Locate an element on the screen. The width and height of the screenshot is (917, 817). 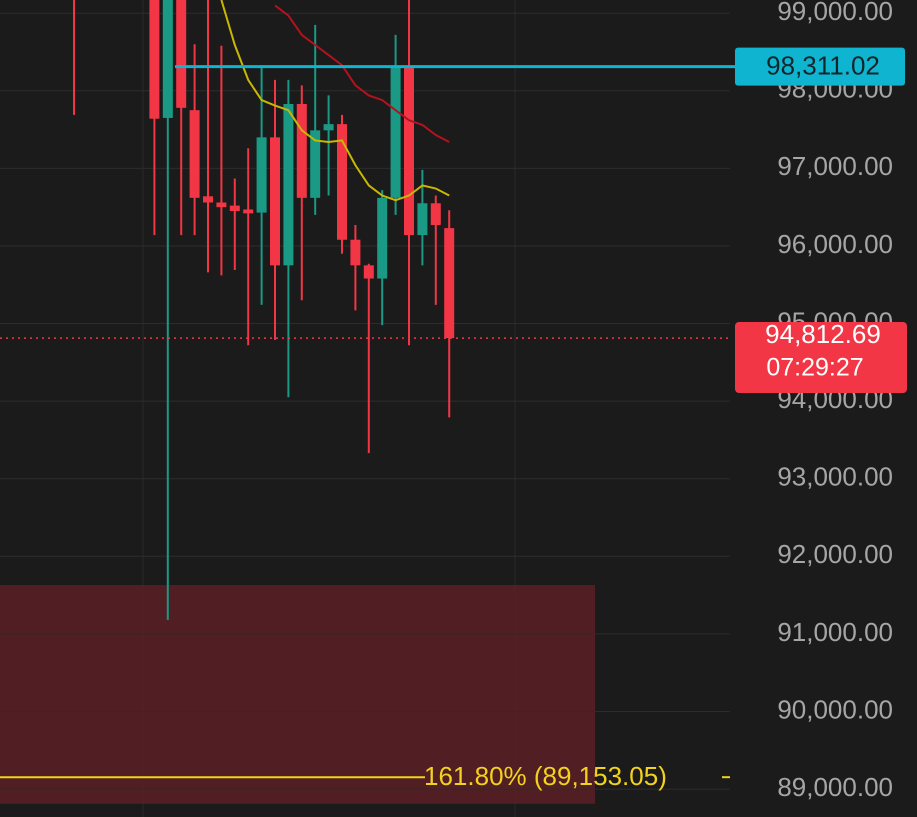
marked-price-label: 98,311.02 is located at coordinates (823, 66).